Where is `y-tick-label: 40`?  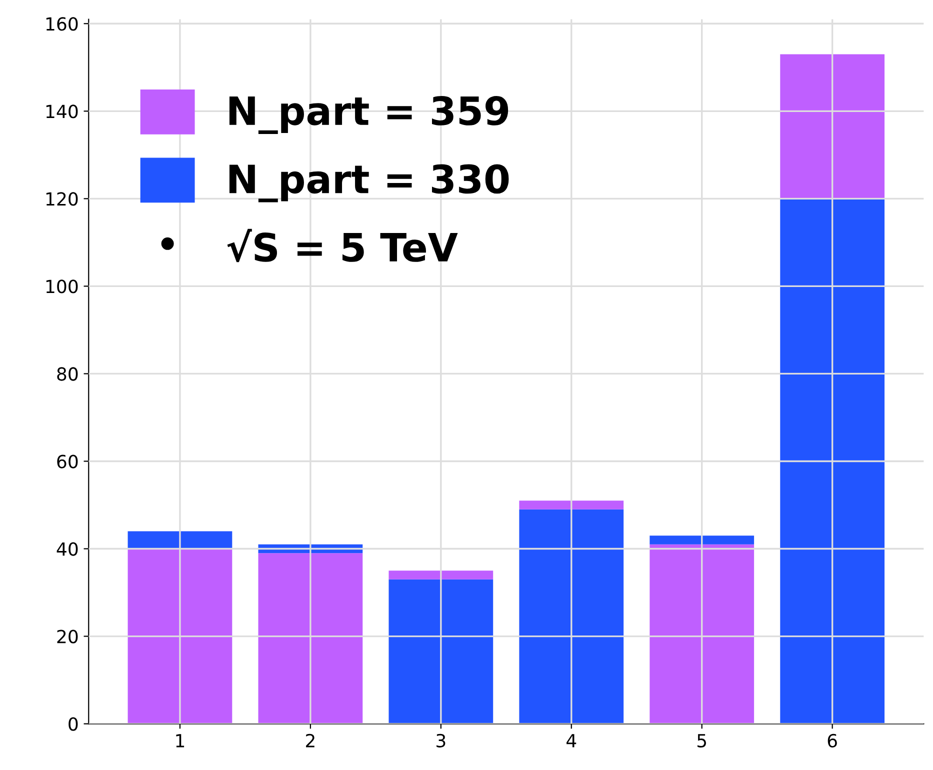 y-tick-label: 40 is located at coordinates (67, 549).